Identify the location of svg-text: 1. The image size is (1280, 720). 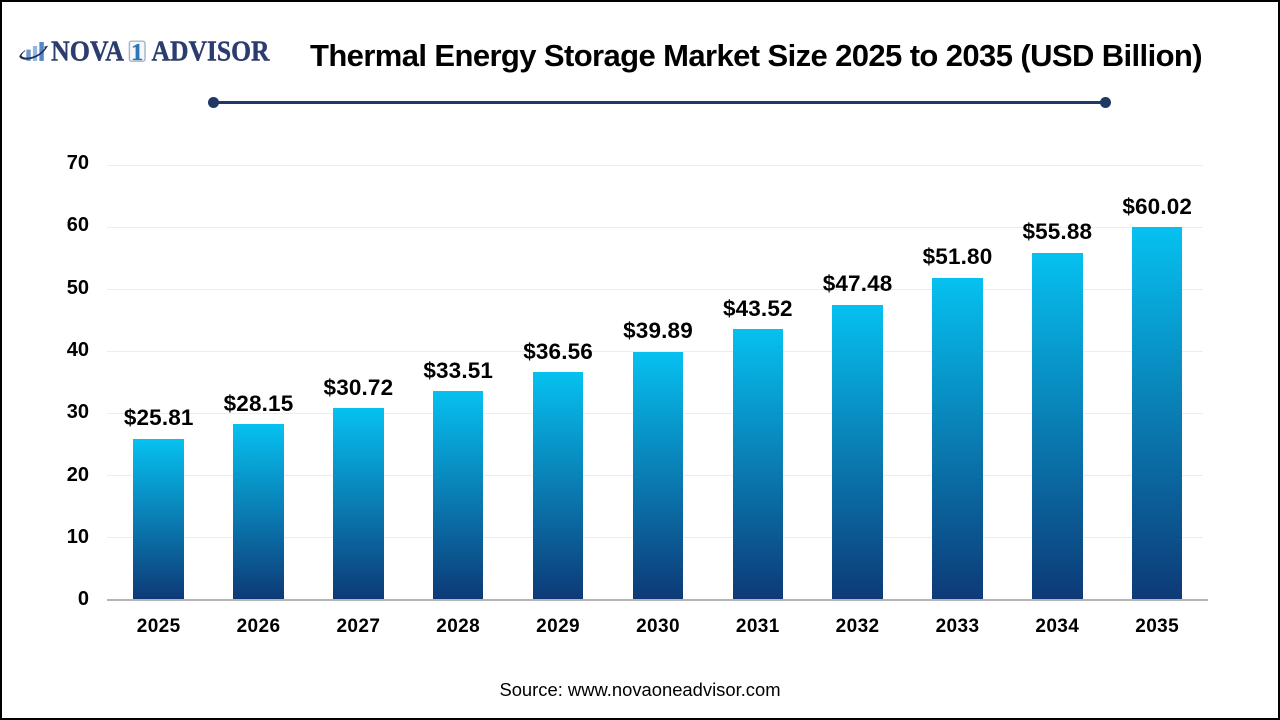
(137, 52).